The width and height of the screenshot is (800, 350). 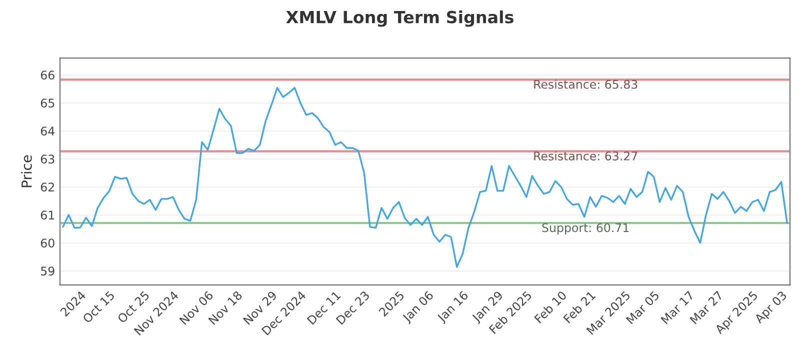 What do you see at coordinates (47, 215) in the screenshot?
I see `y-tick-label: 61` at bounding box center [47, 215].